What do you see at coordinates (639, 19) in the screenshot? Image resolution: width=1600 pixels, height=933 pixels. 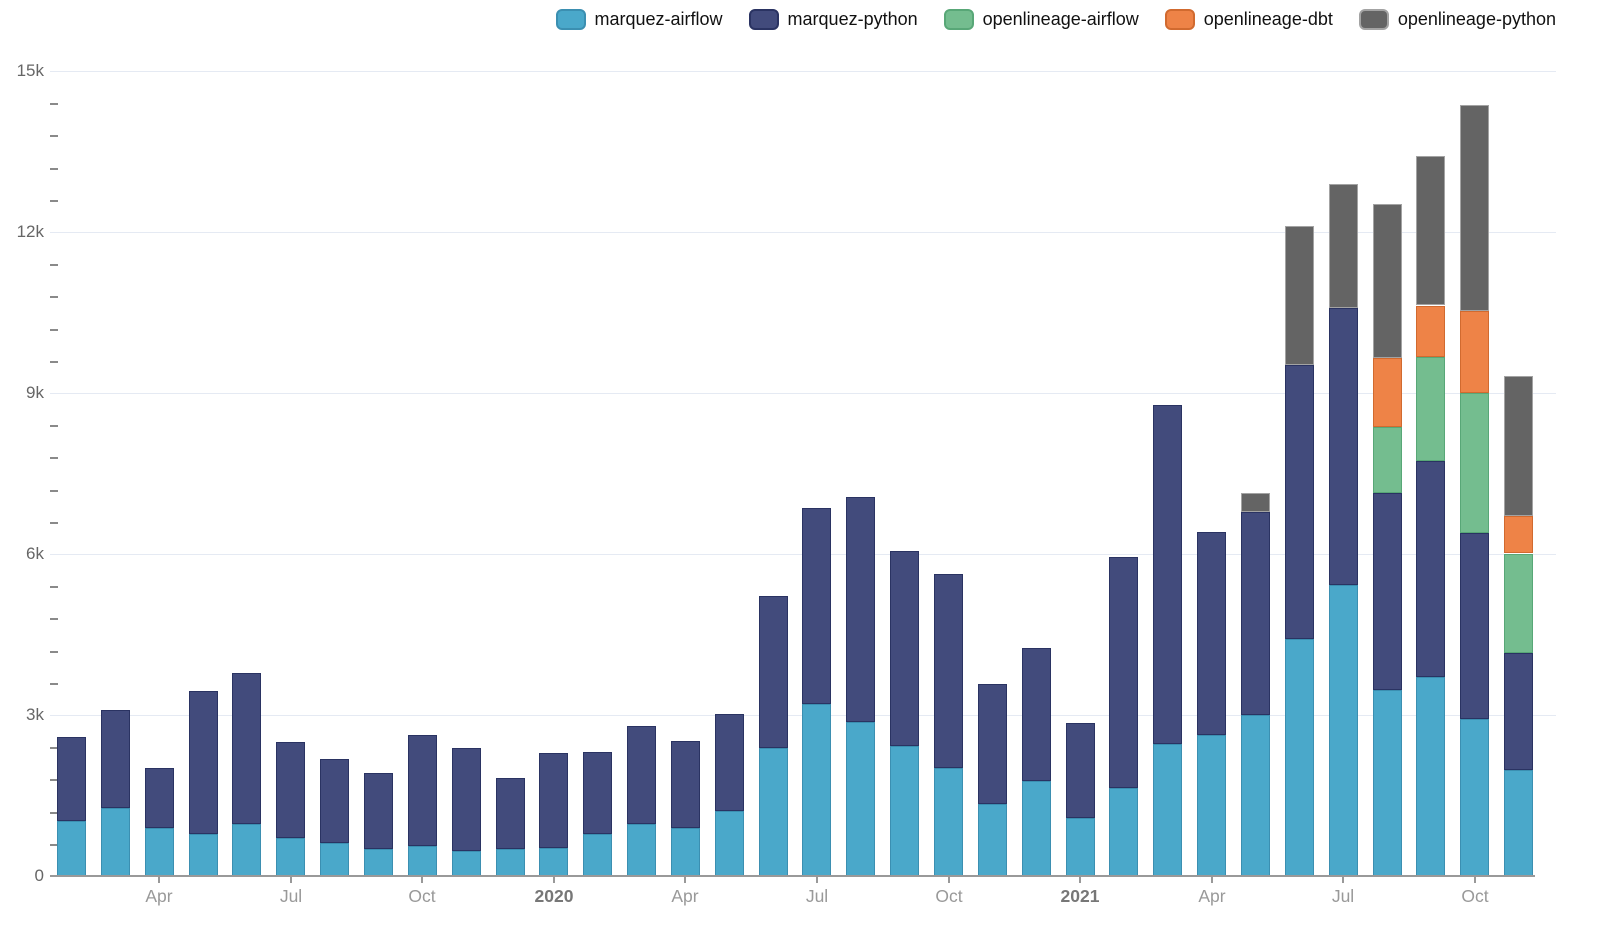 I see `legend-item-marquez-airflow: marquez-airflow` at bounding box center [639, 19].